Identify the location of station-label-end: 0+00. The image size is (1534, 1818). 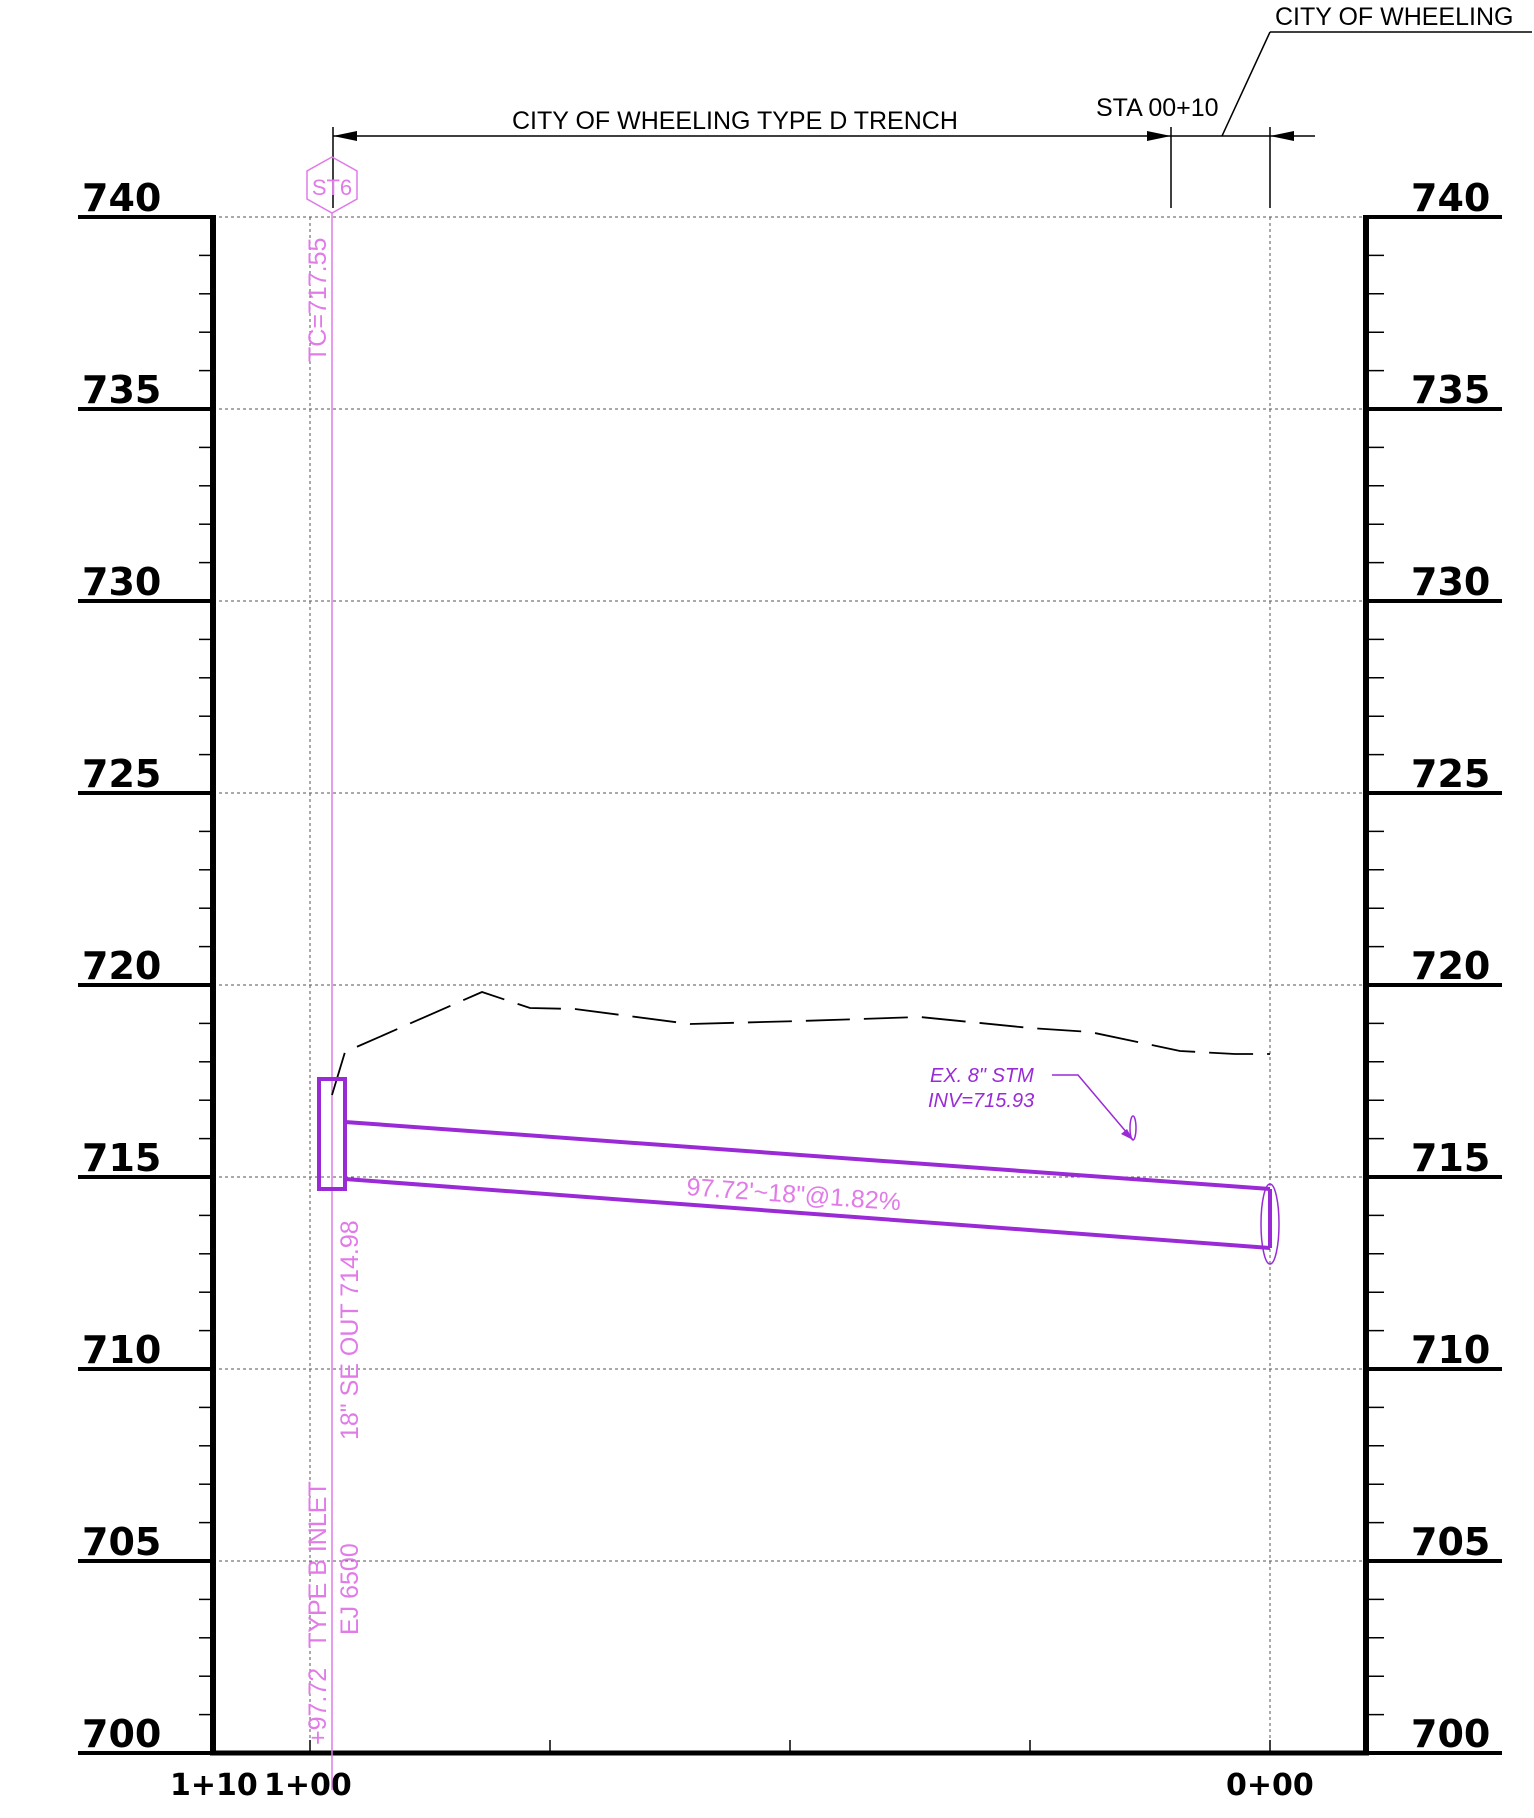
(1270, 1785).